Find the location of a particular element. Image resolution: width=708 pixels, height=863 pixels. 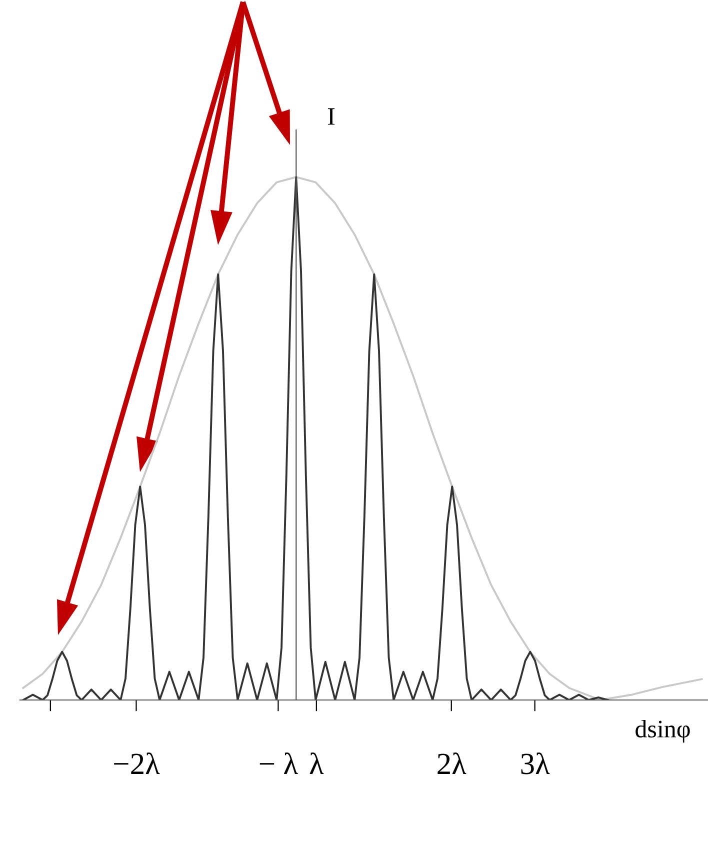

x-tick-label: λ is located at coordinates (317, 763).